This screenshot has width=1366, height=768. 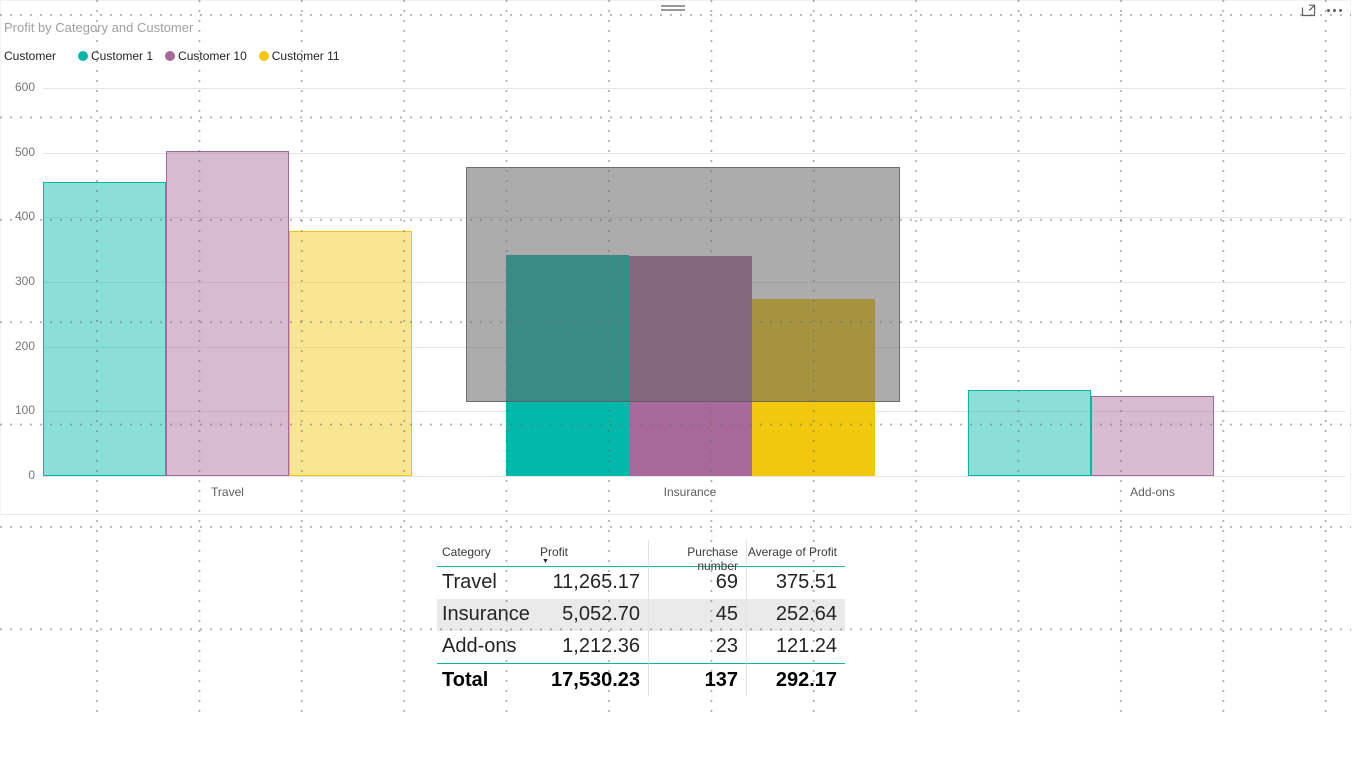 What do you see at coordinates (24, 216) in the screenshot?
I see `y-axis-tick-label: 400` at bounding box center [24, 216].